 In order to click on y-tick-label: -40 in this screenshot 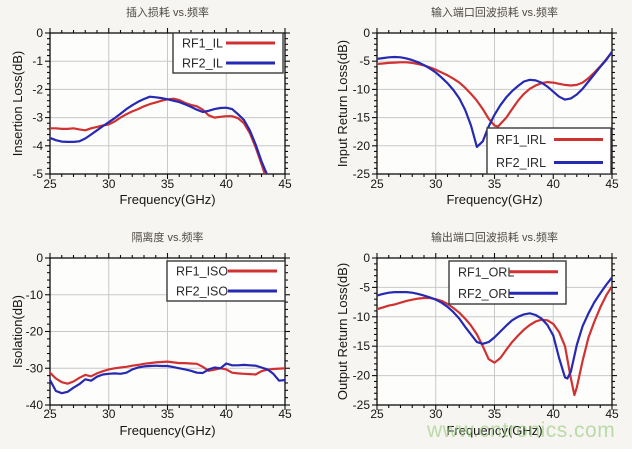, I will do `click(35, 405)`.